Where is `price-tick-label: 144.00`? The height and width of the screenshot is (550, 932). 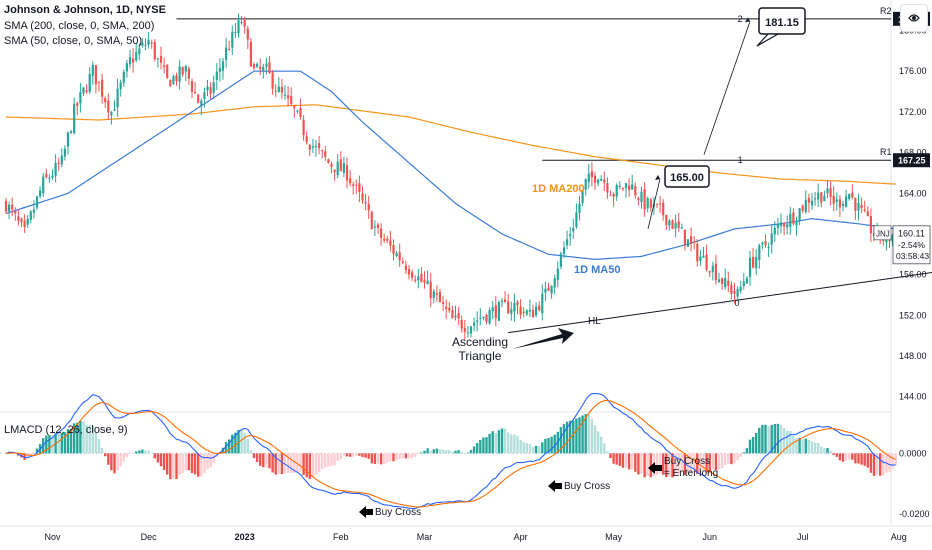 price-tick-label: 144.00 is located at coordinates (913, 397).